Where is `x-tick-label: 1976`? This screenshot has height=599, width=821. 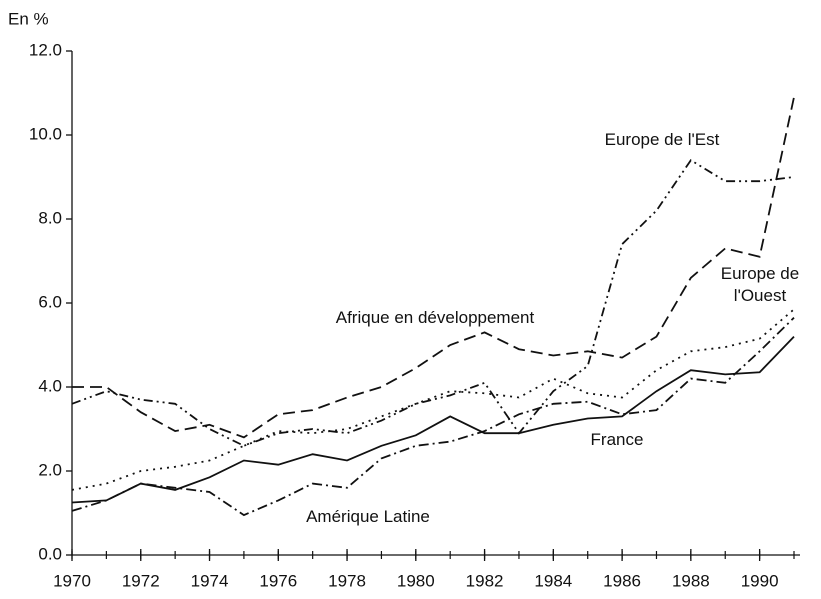 x-tick-label: 1976 is located at coordinates (278, 580).